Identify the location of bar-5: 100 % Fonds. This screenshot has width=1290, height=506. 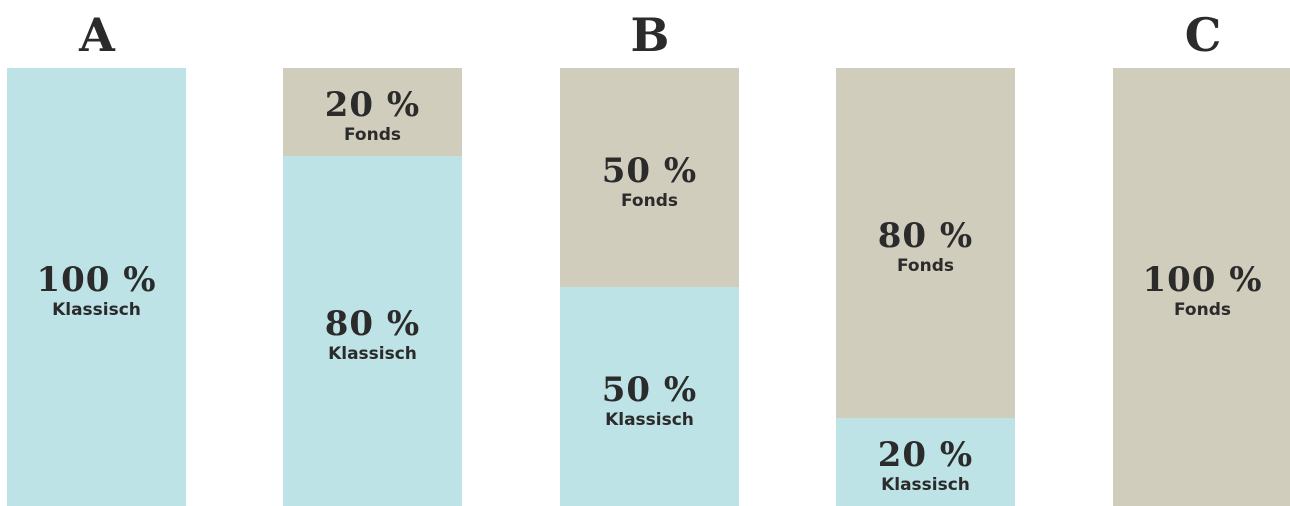
(1201, 287).